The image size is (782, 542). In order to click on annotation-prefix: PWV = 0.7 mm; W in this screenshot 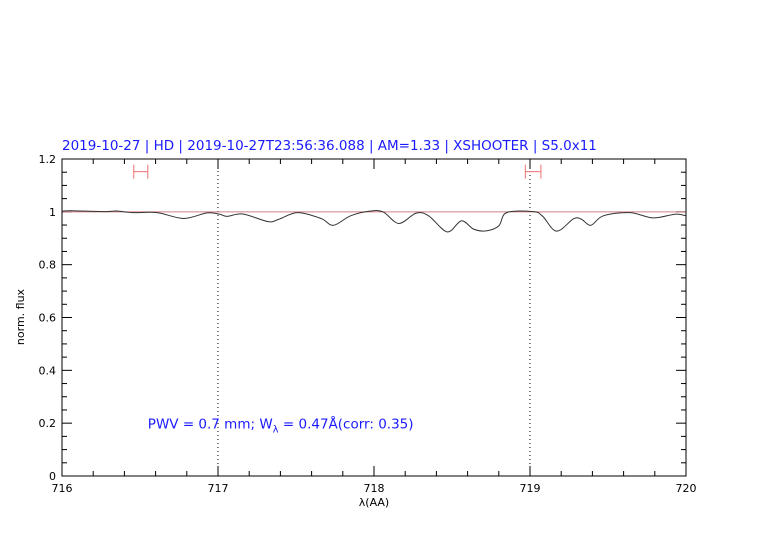, I will do `click(210, 424)`.